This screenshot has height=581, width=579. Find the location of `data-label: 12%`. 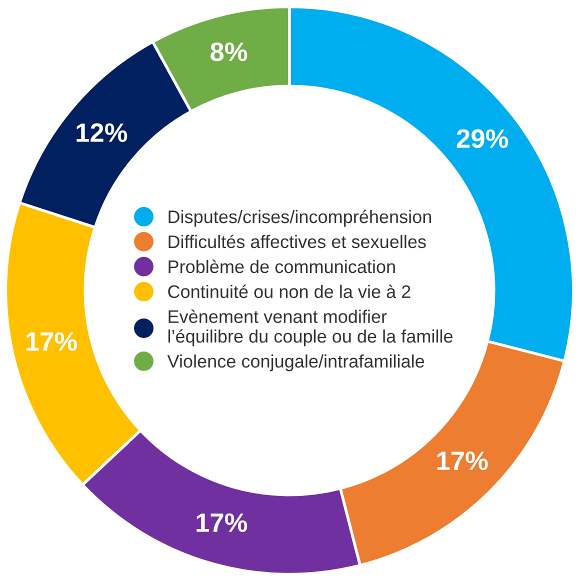

data-label: 12% is located at coordinates (102, 132).